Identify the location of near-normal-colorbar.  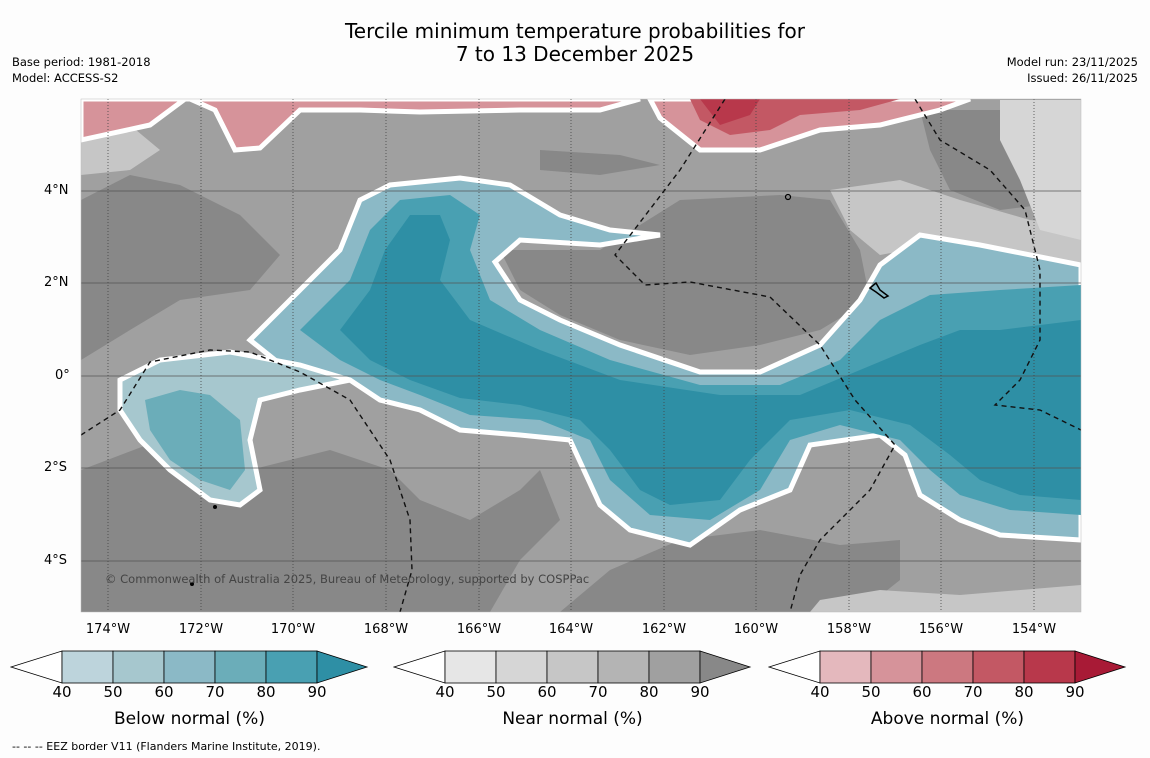
(572, 667).